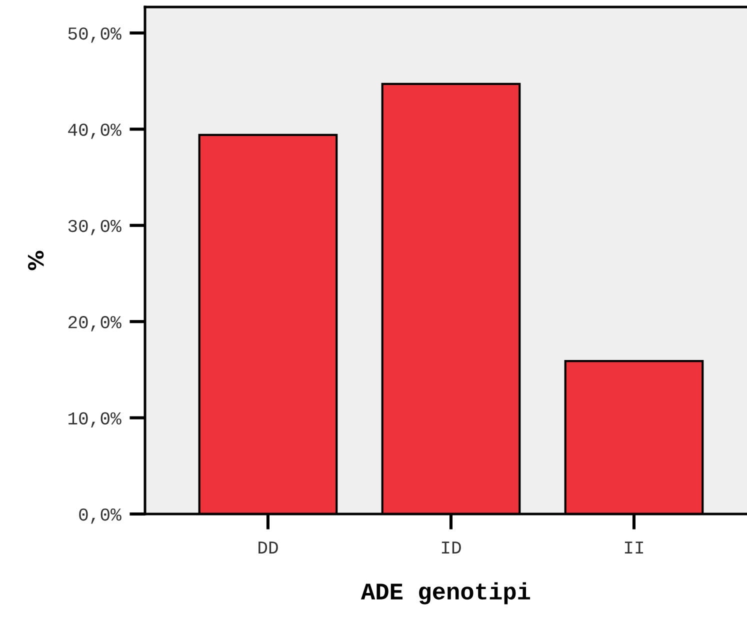 Image resolution: width=747 pixels, height=622 pixels. I want to click on x-tick-label: II, so click(634, 548).